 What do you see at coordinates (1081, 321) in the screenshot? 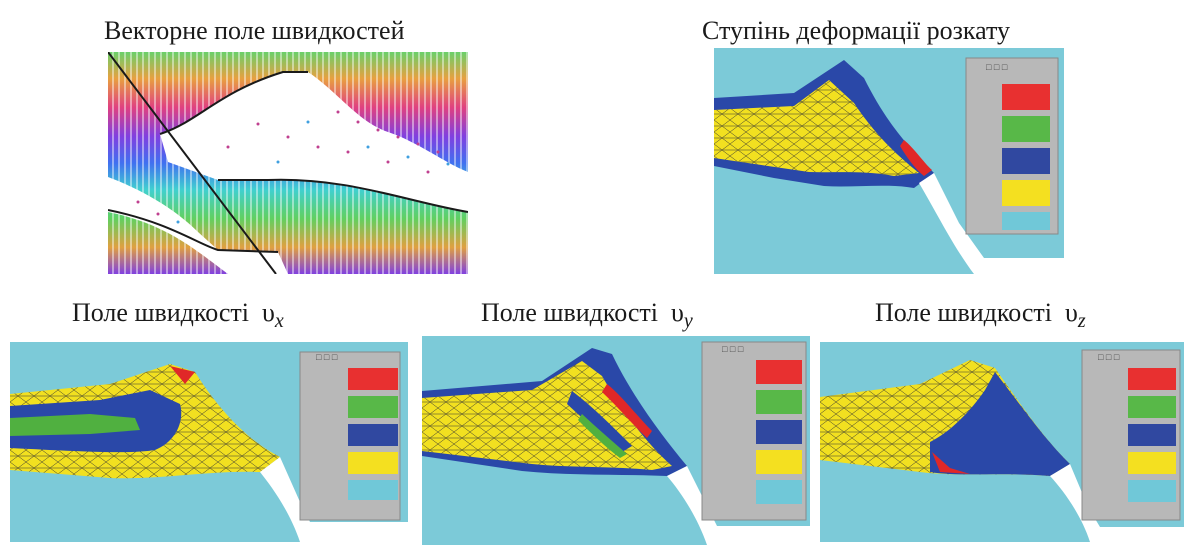
I see `caption-velocity-z-subscript: z` at bounding box center [1081, 321].